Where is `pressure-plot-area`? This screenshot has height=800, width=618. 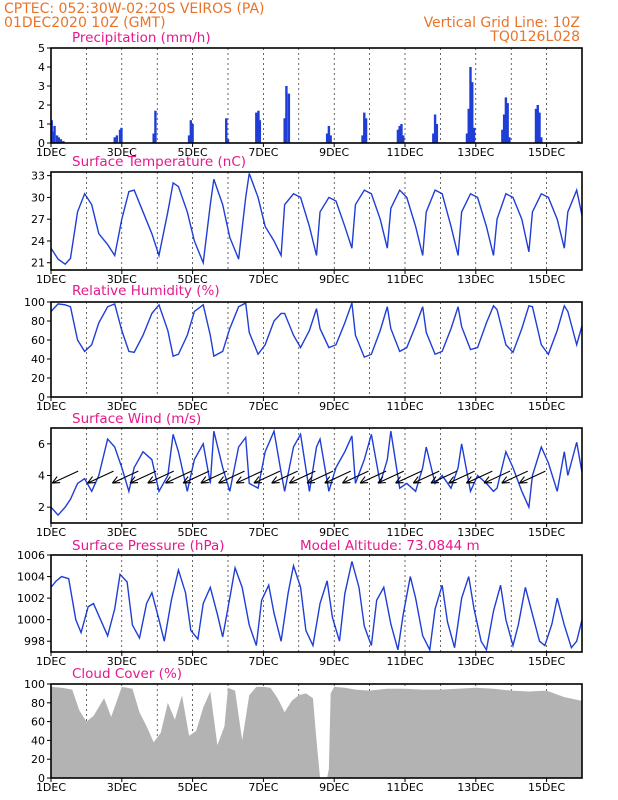
pressure-plot-area is located at coordinates (316, 606).